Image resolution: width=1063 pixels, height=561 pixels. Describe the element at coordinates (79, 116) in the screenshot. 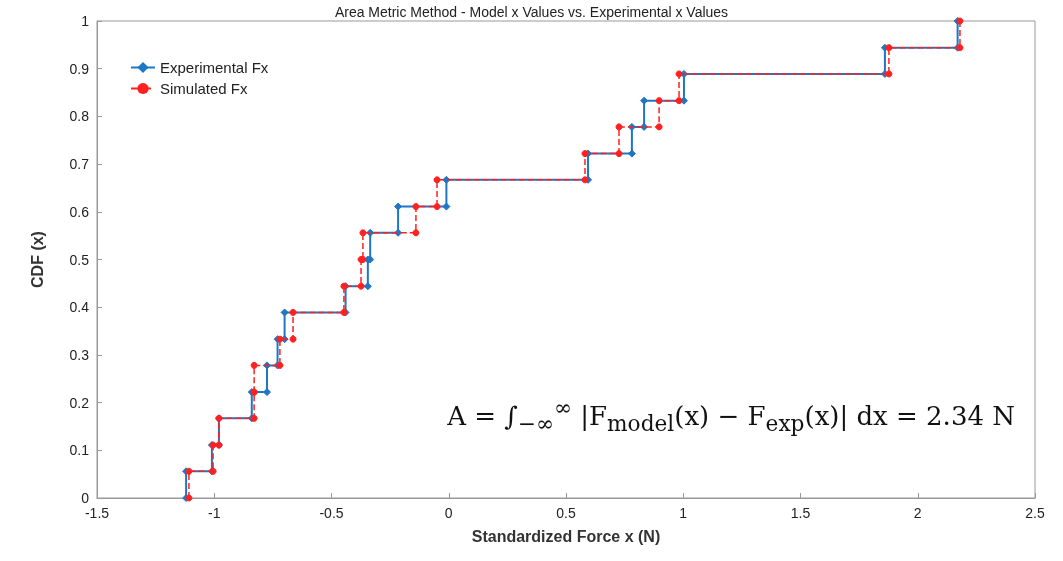

I see `y-tick-label: 0.8` at that location.